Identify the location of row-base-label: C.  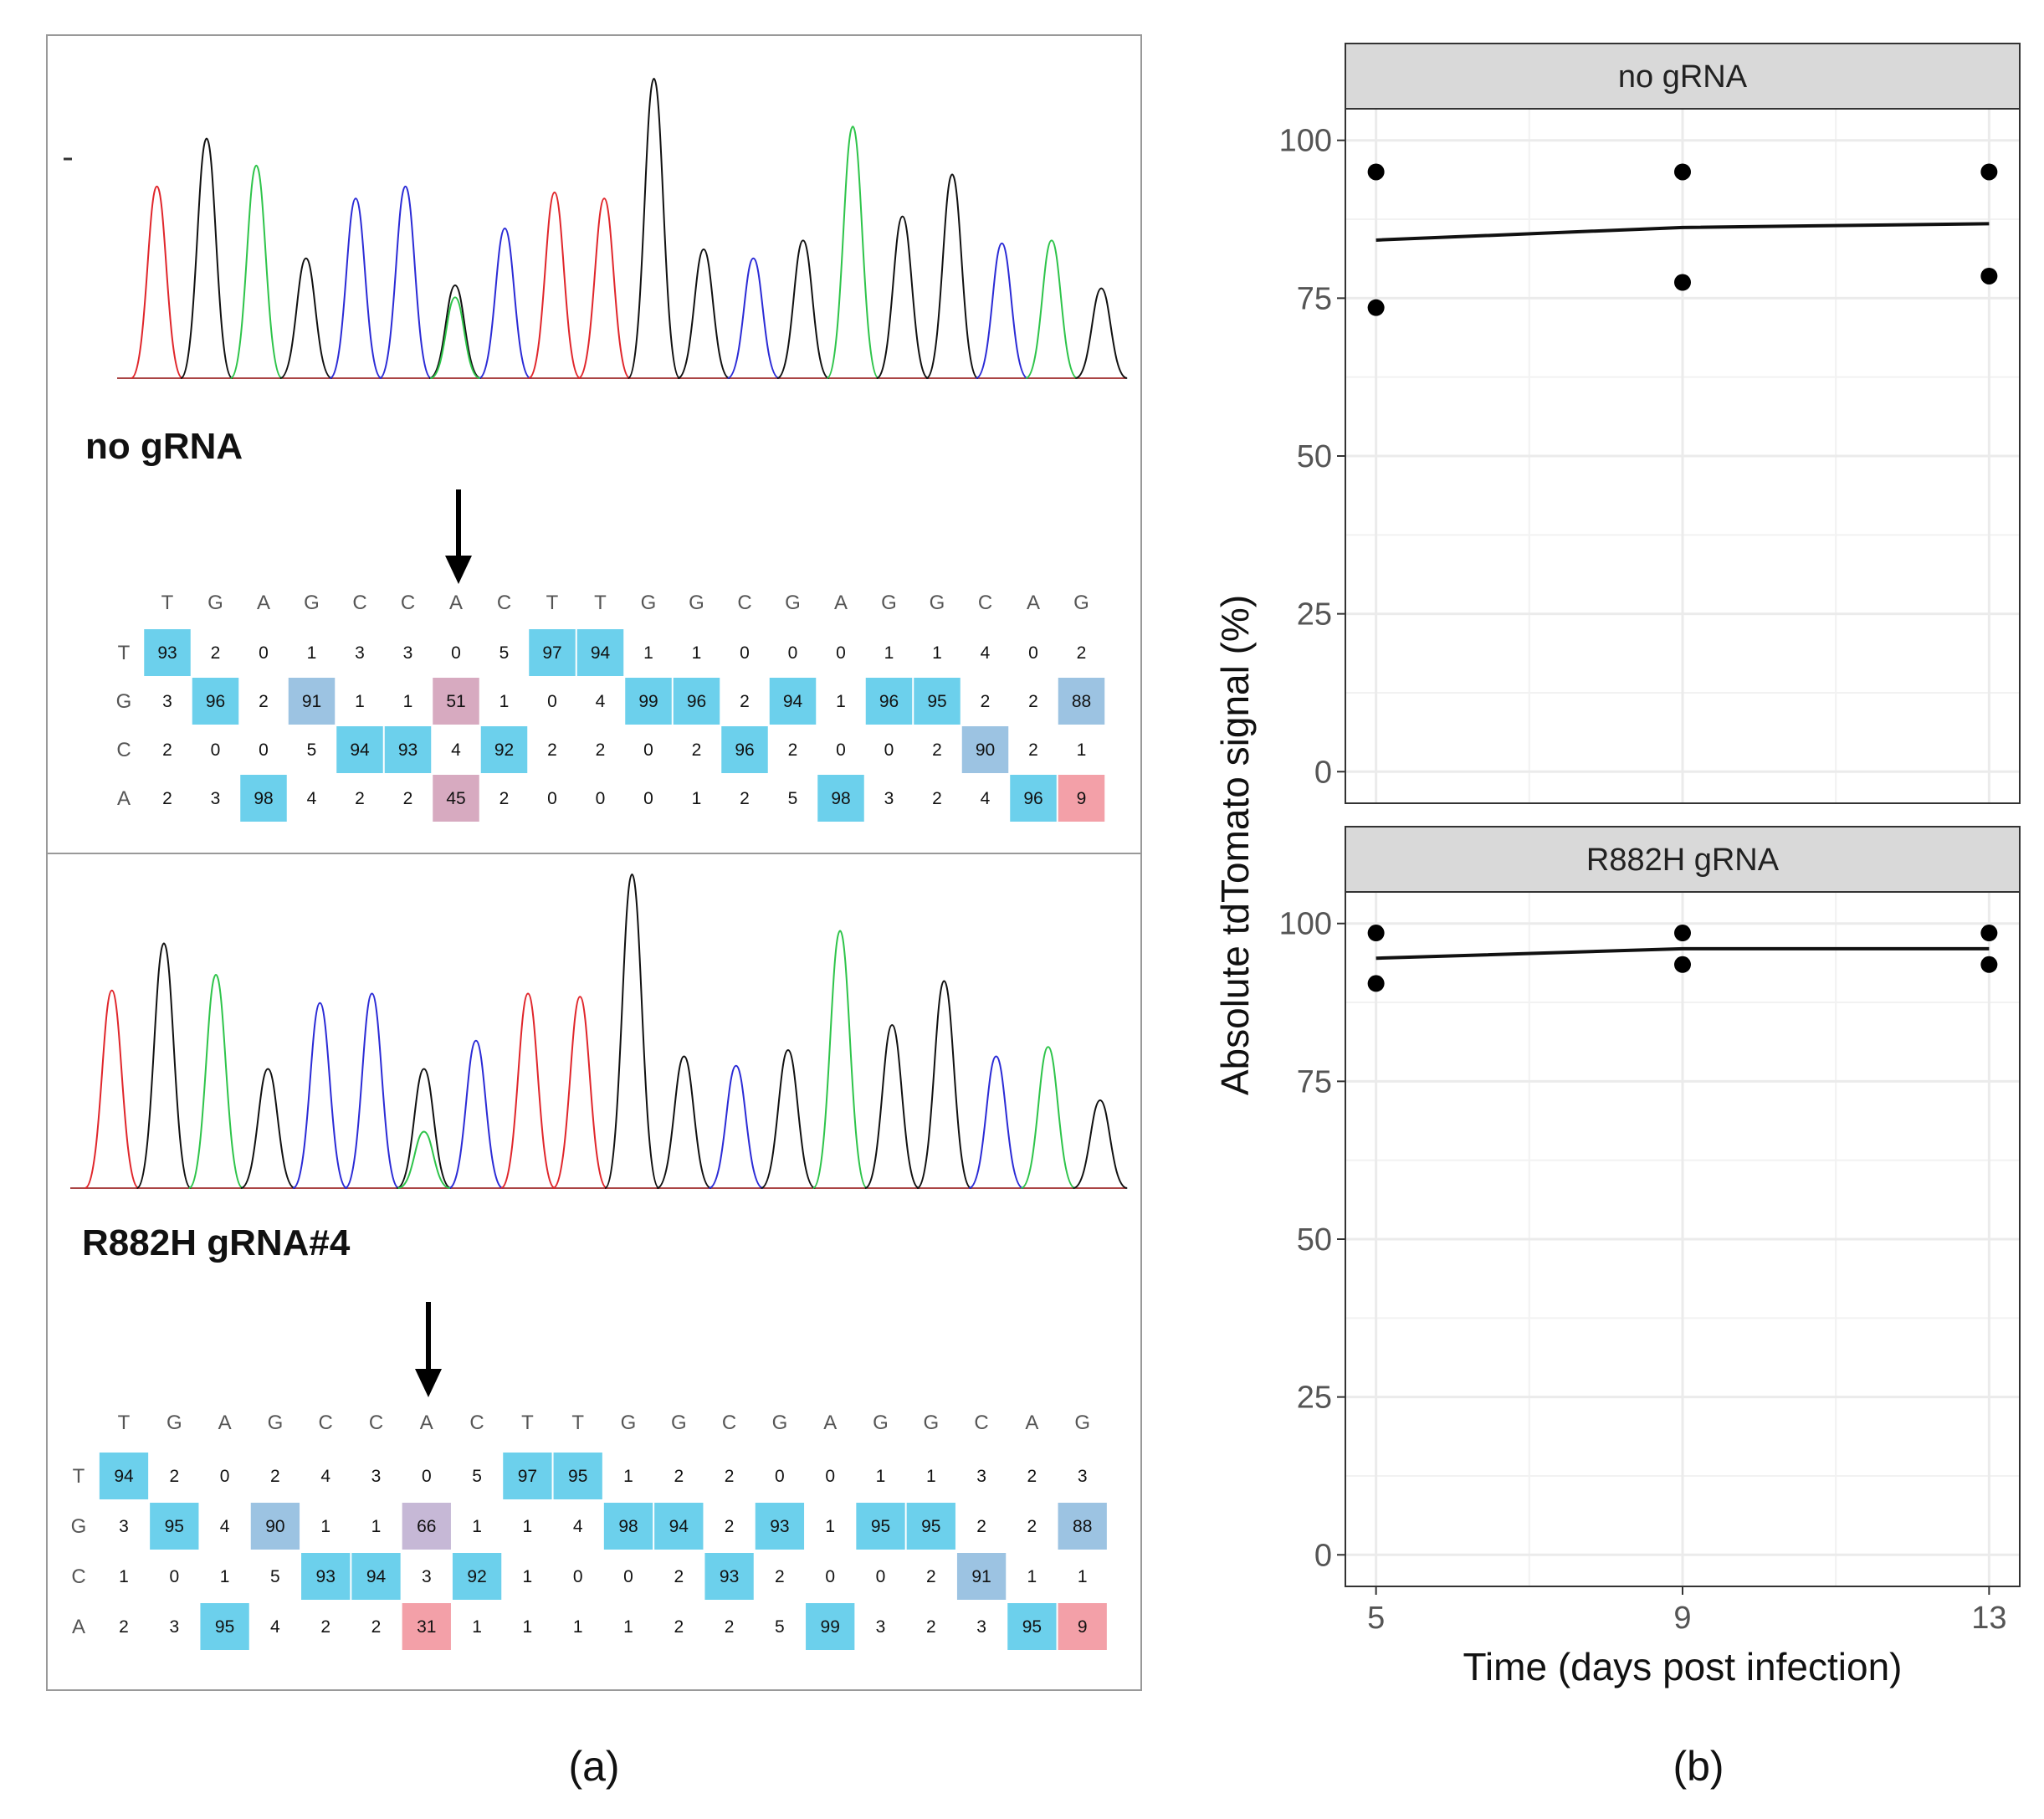
(78, 1576).